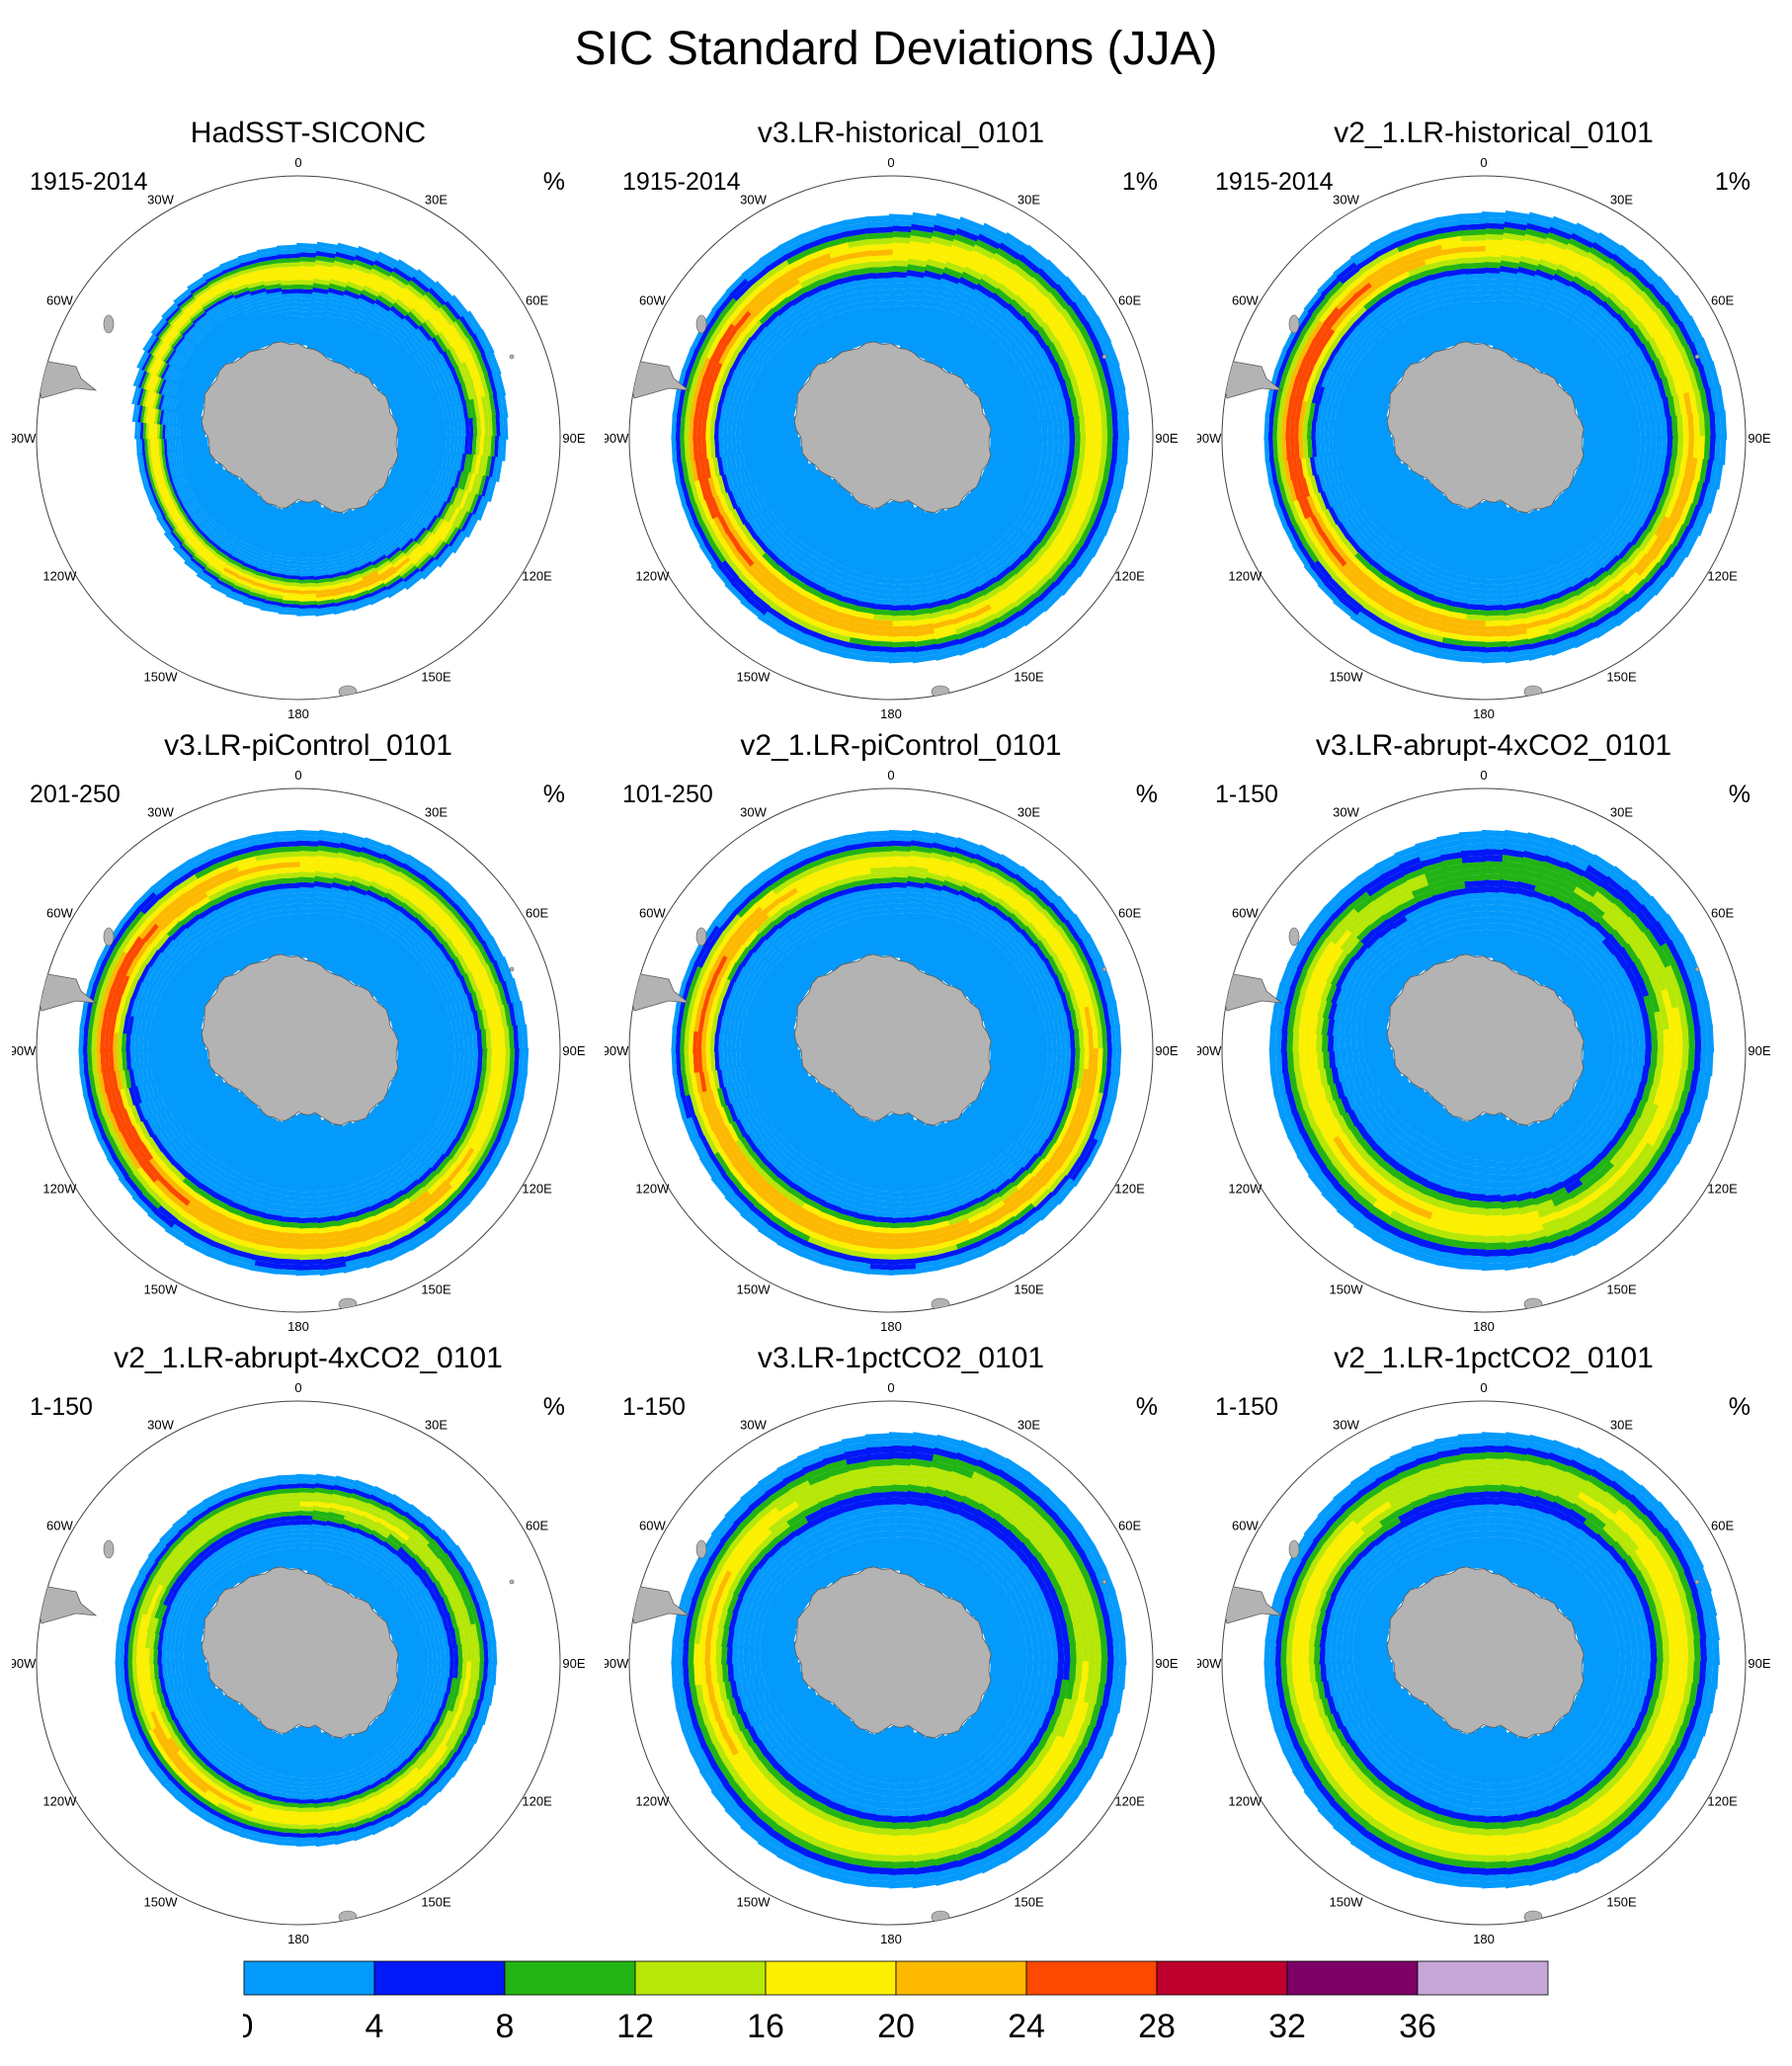 This screenshot has width=1792, height=2066. I want to click on panel-units: %, so click(554, 182).